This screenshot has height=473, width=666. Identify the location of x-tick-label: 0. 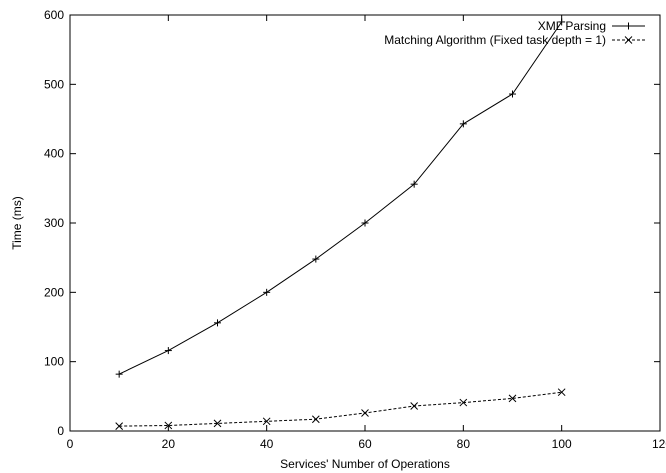
(70, 444).